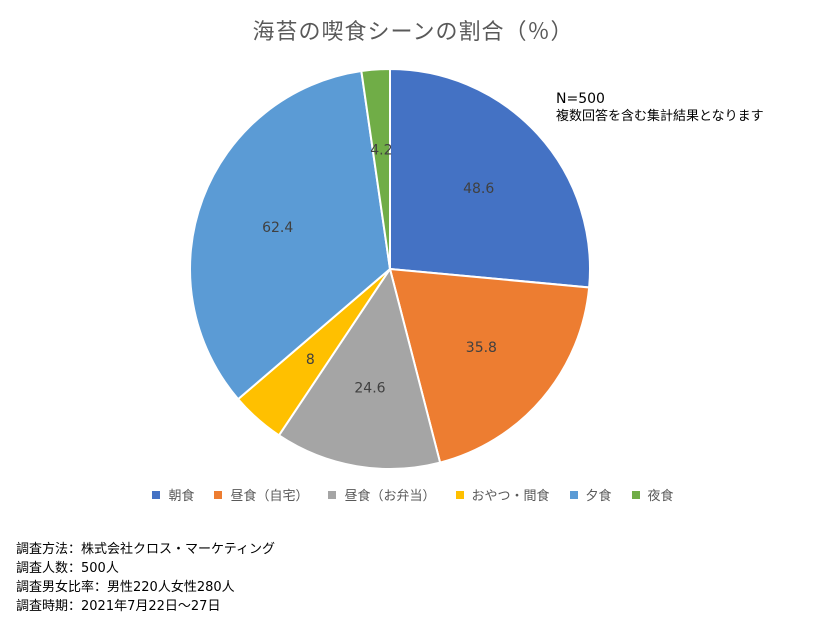  Describe the element at coordinates (510, 496) in the screenshot. I see `legend-label: おやつ・間食` at that location.